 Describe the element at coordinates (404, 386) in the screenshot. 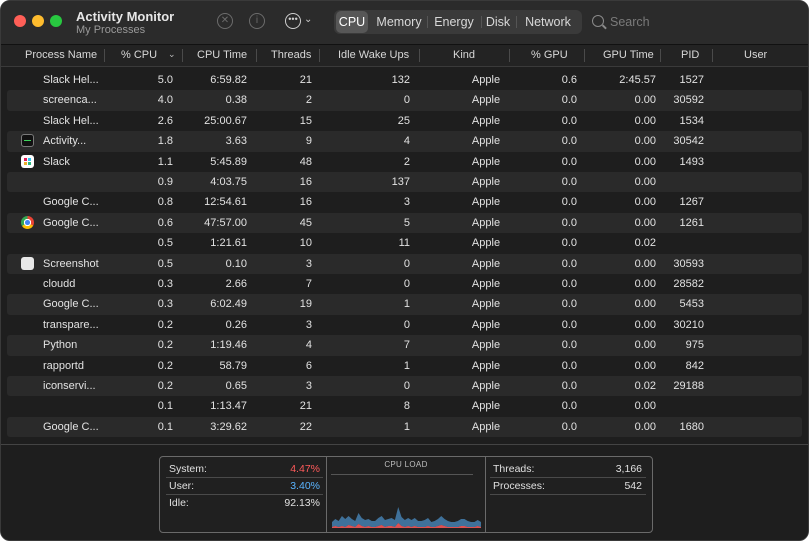

I see `process-row: iconservi... 0.2 0.65 3 0 Apple 0.0 0.02 29188` at that location.